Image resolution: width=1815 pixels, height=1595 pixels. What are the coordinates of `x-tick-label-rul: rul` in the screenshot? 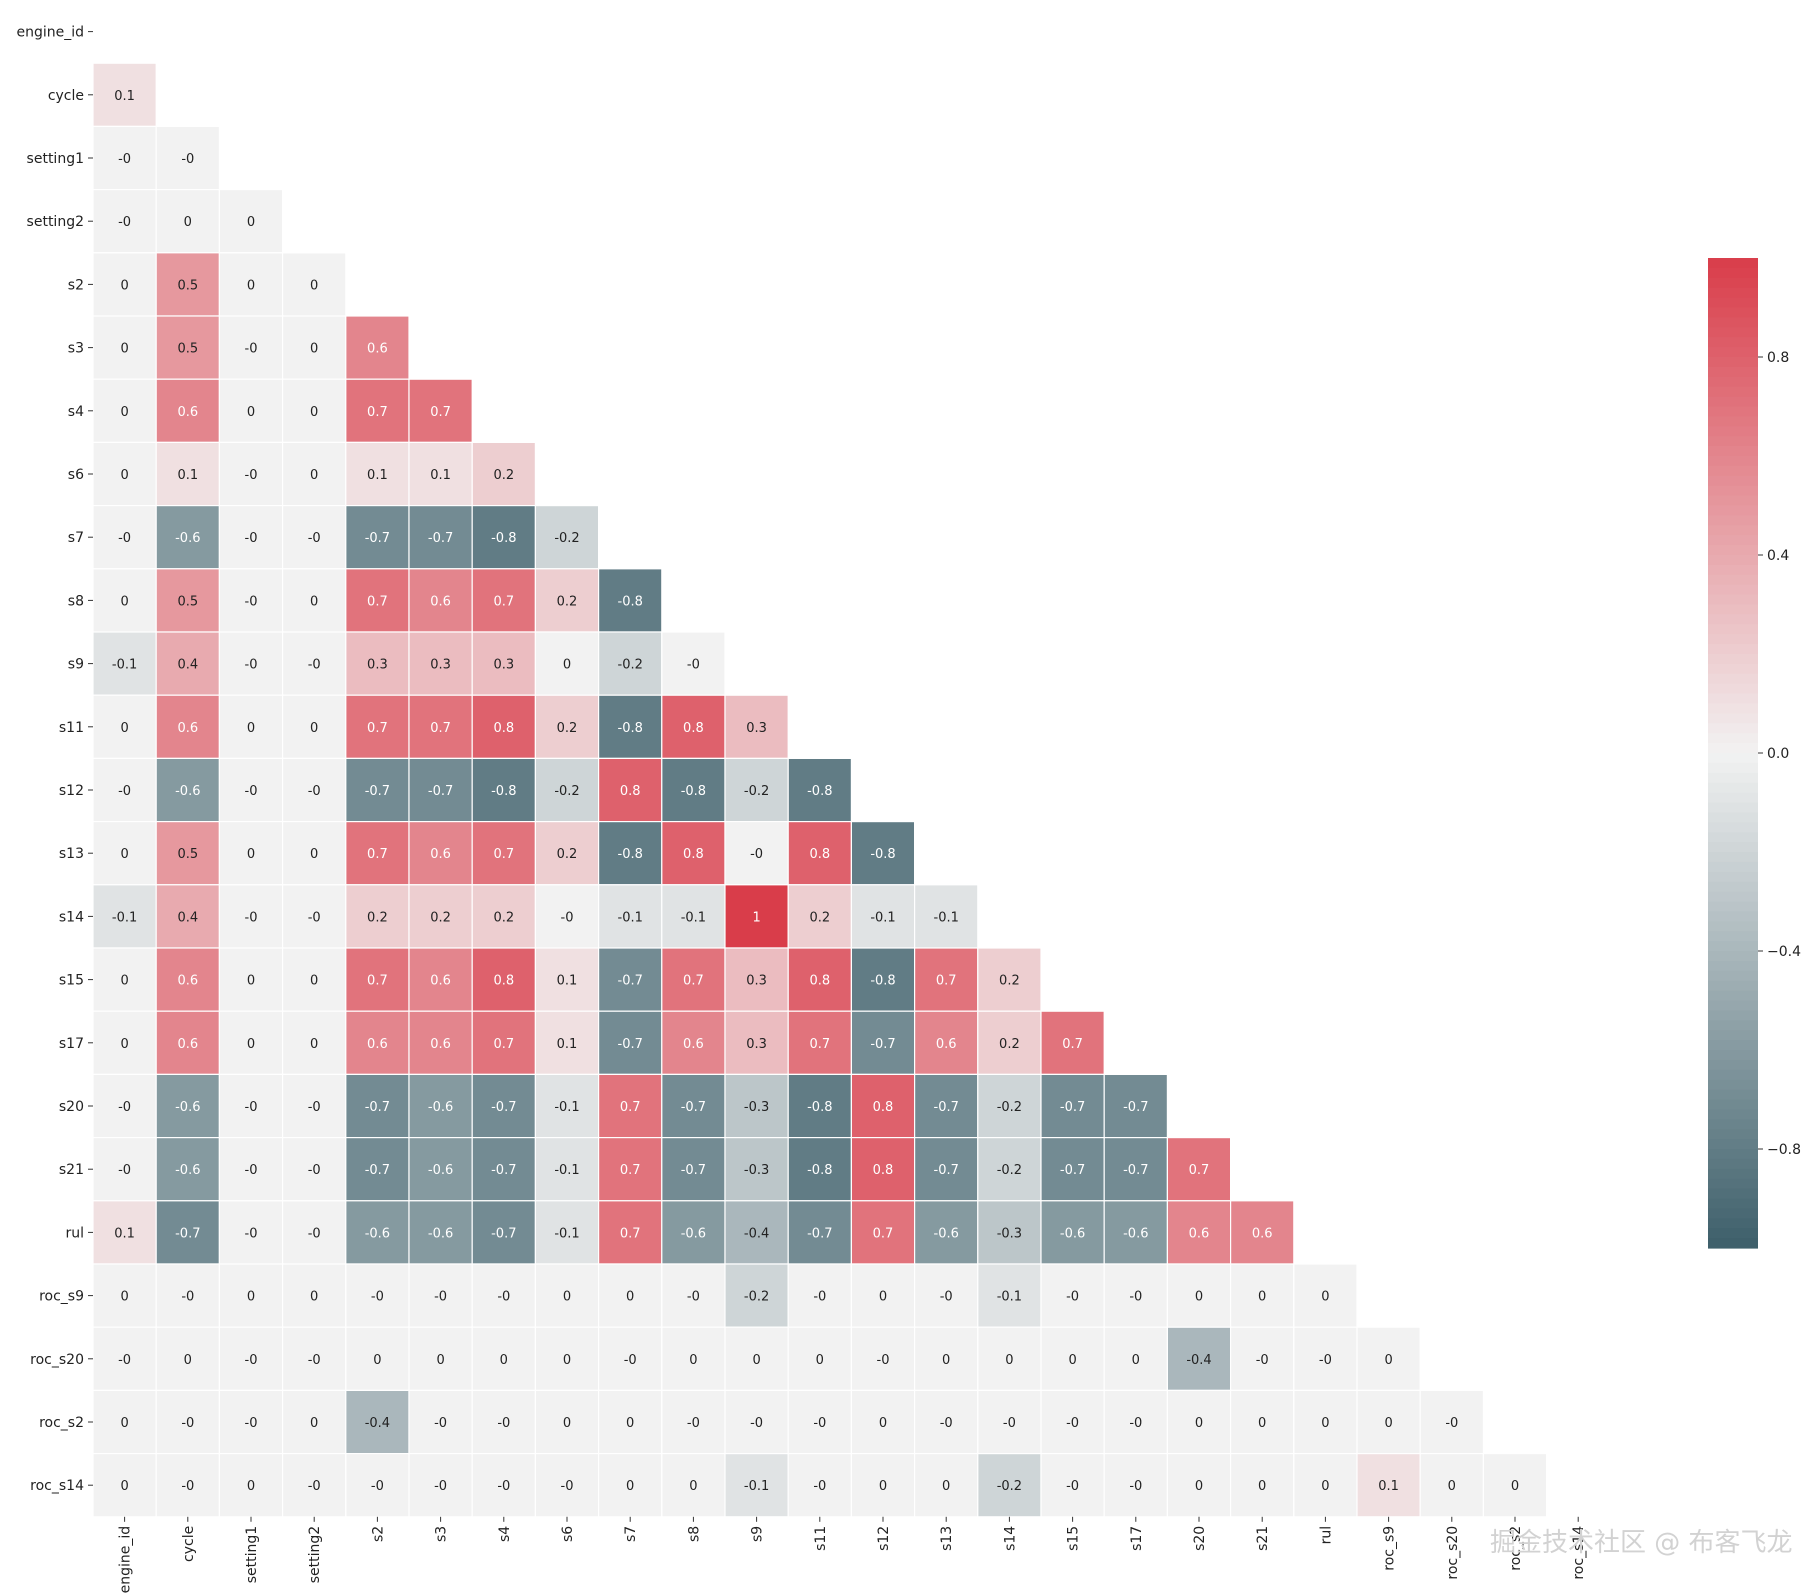 It's located at (1326, 1535).